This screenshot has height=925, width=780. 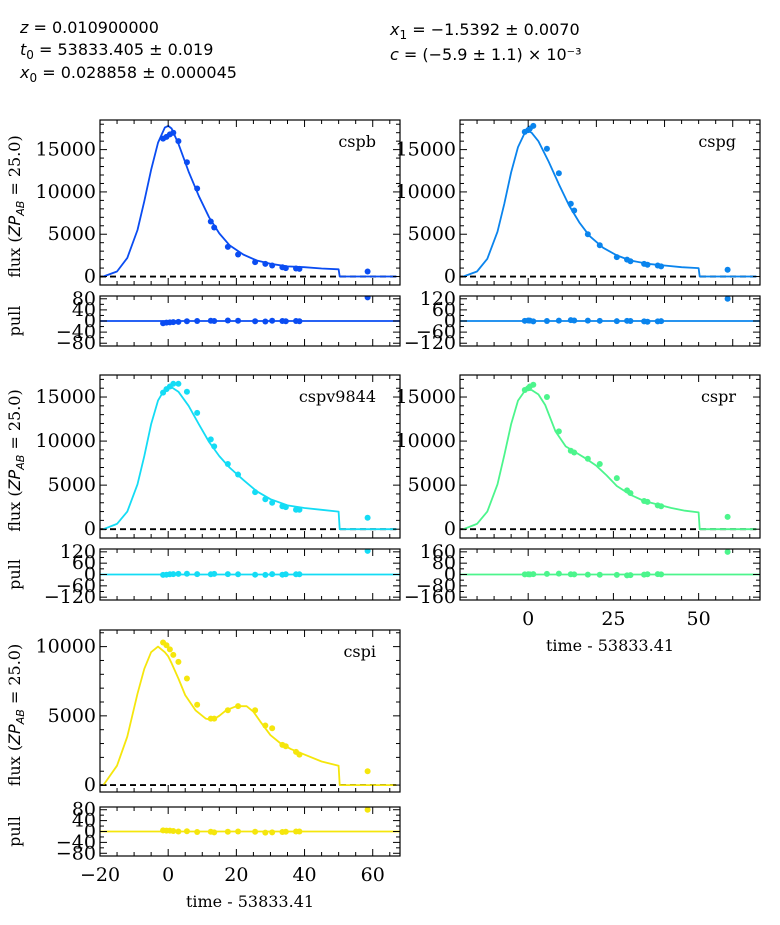 I want to click on model-curve, so click(x=610, y=460).